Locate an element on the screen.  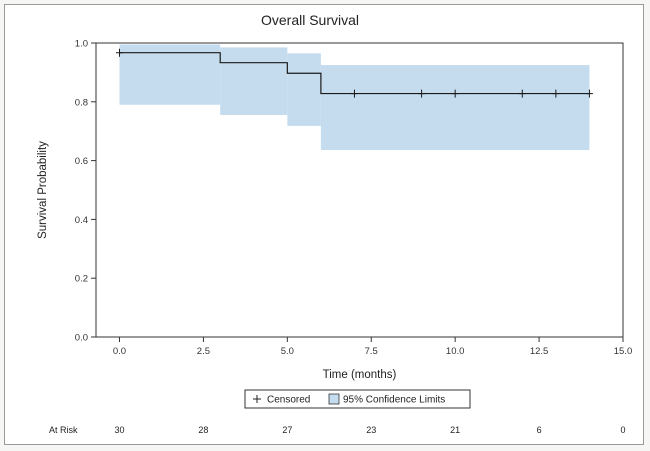
legend-box is located at coordinates (357, 399).